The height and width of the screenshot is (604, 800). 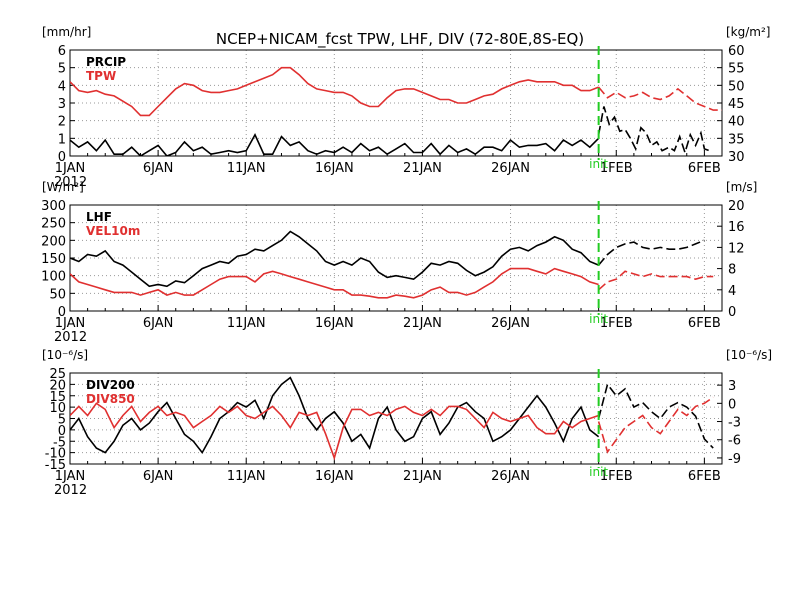 What do you see at coordinates (101, 76) in the screenshot?
I see `legend-tpw: TPW` at bounding box center [101, 76].